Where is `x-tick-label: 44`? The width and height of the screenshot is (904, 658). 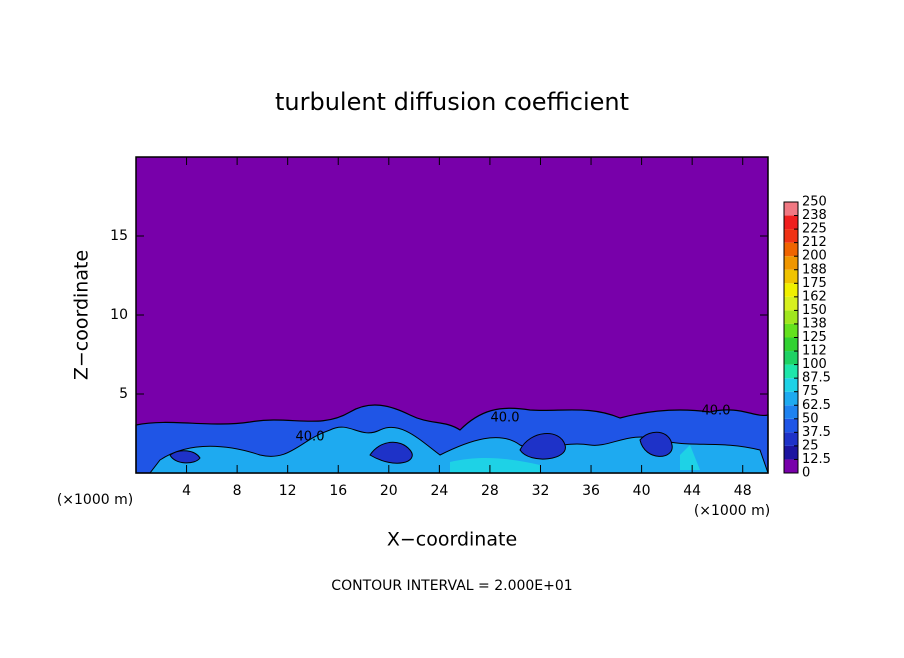
x-tick-label: 44 is located at coordinates (692, 491).